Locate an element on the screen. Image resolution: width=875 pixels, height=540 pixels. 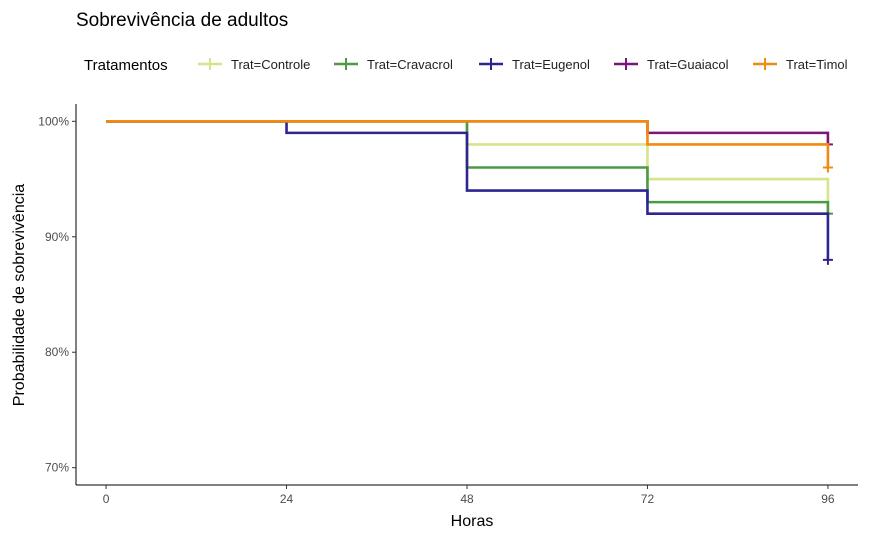
legend-label: Trat=Controle is located at coordinates (270, 64).